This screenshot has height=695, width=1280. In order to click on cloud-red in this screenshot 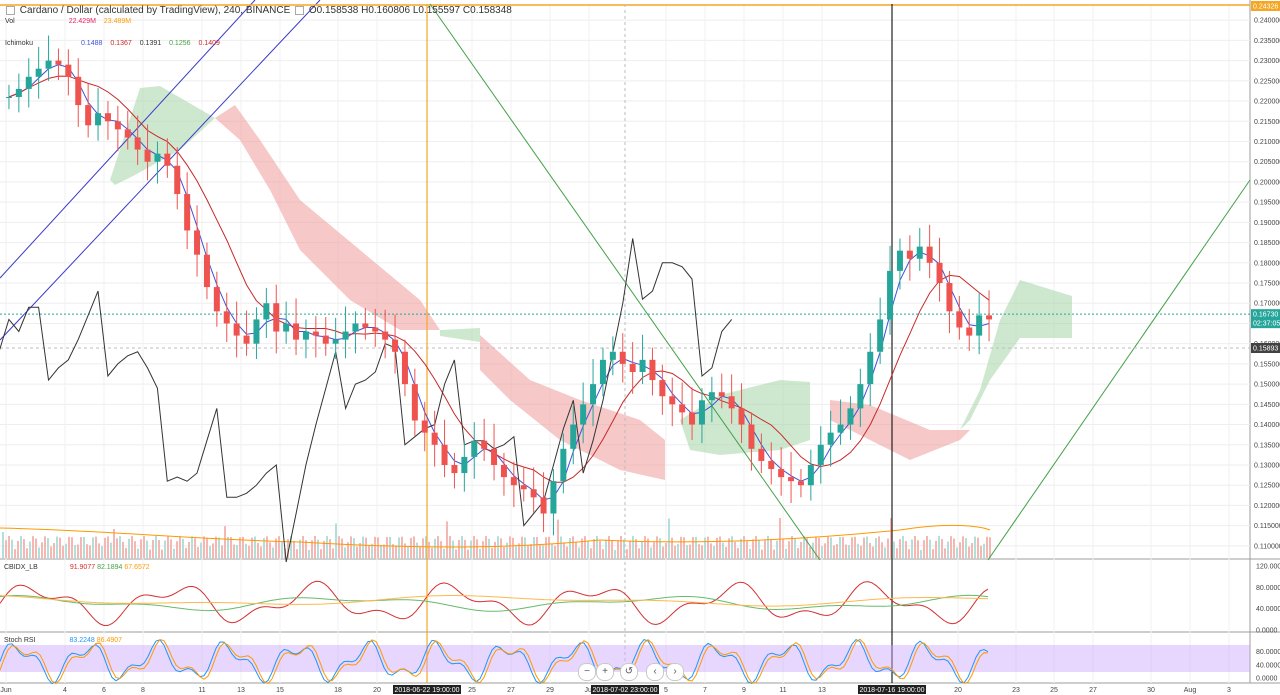, I will do `click(327, 217)`.